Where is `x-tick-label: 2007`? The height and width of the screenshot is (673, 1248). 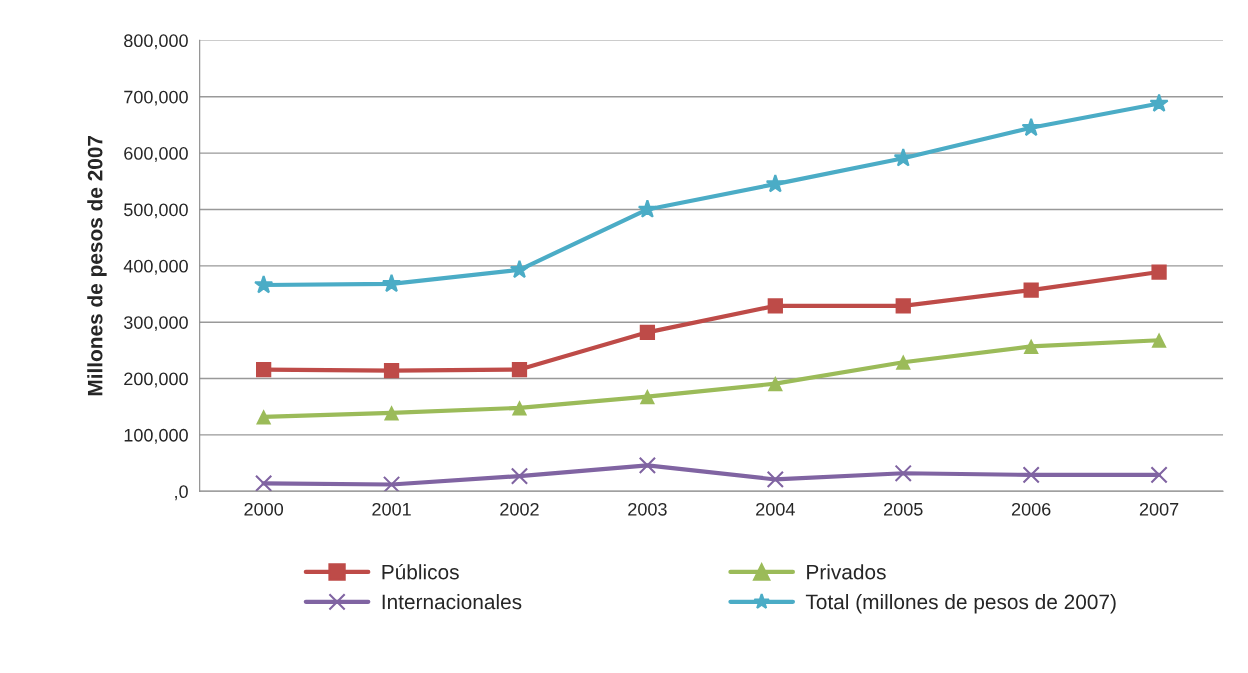 x-tick-label: 2007 is located at coordinates (1159, 509).